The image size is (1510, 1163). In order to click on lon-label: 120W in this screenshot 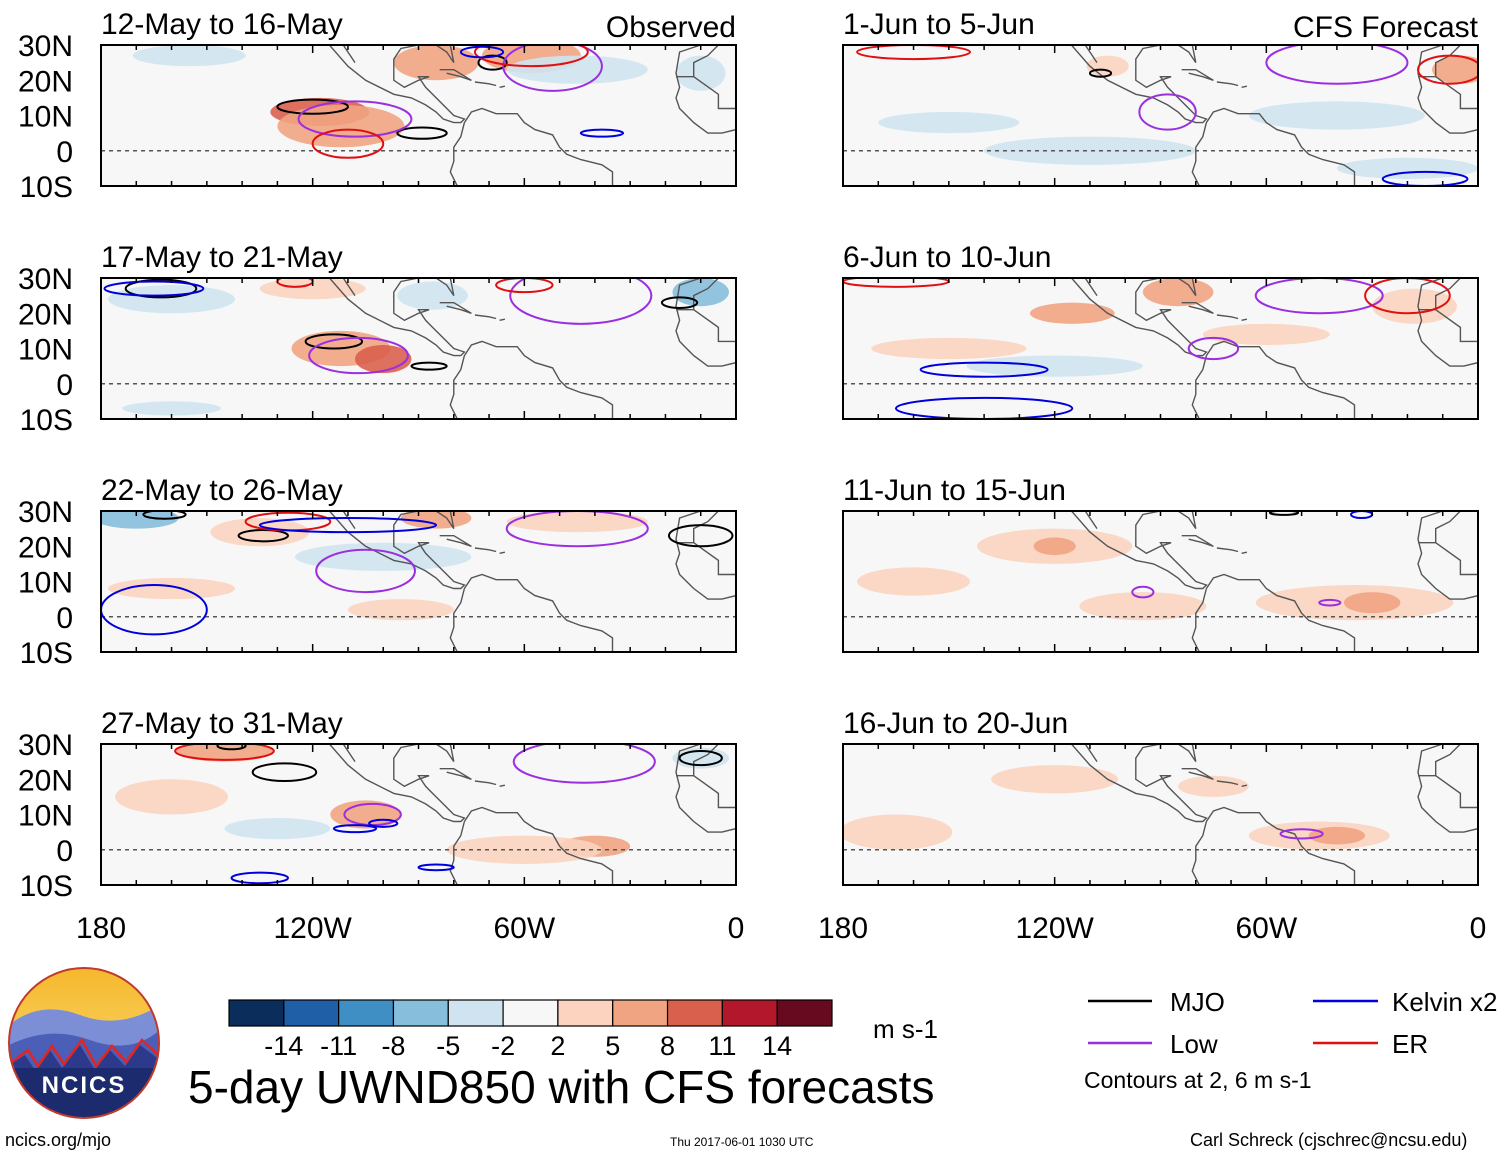, I will do `click(1054, 928)`.